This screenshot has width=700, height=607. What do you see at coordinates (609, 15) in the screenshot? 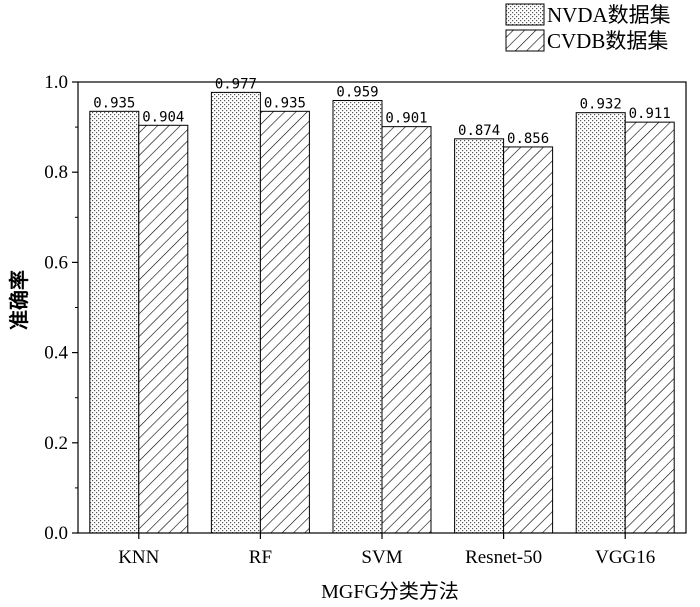
I see `legend-label-nvda: NVDA数据集` at bounding box center [609, 15].